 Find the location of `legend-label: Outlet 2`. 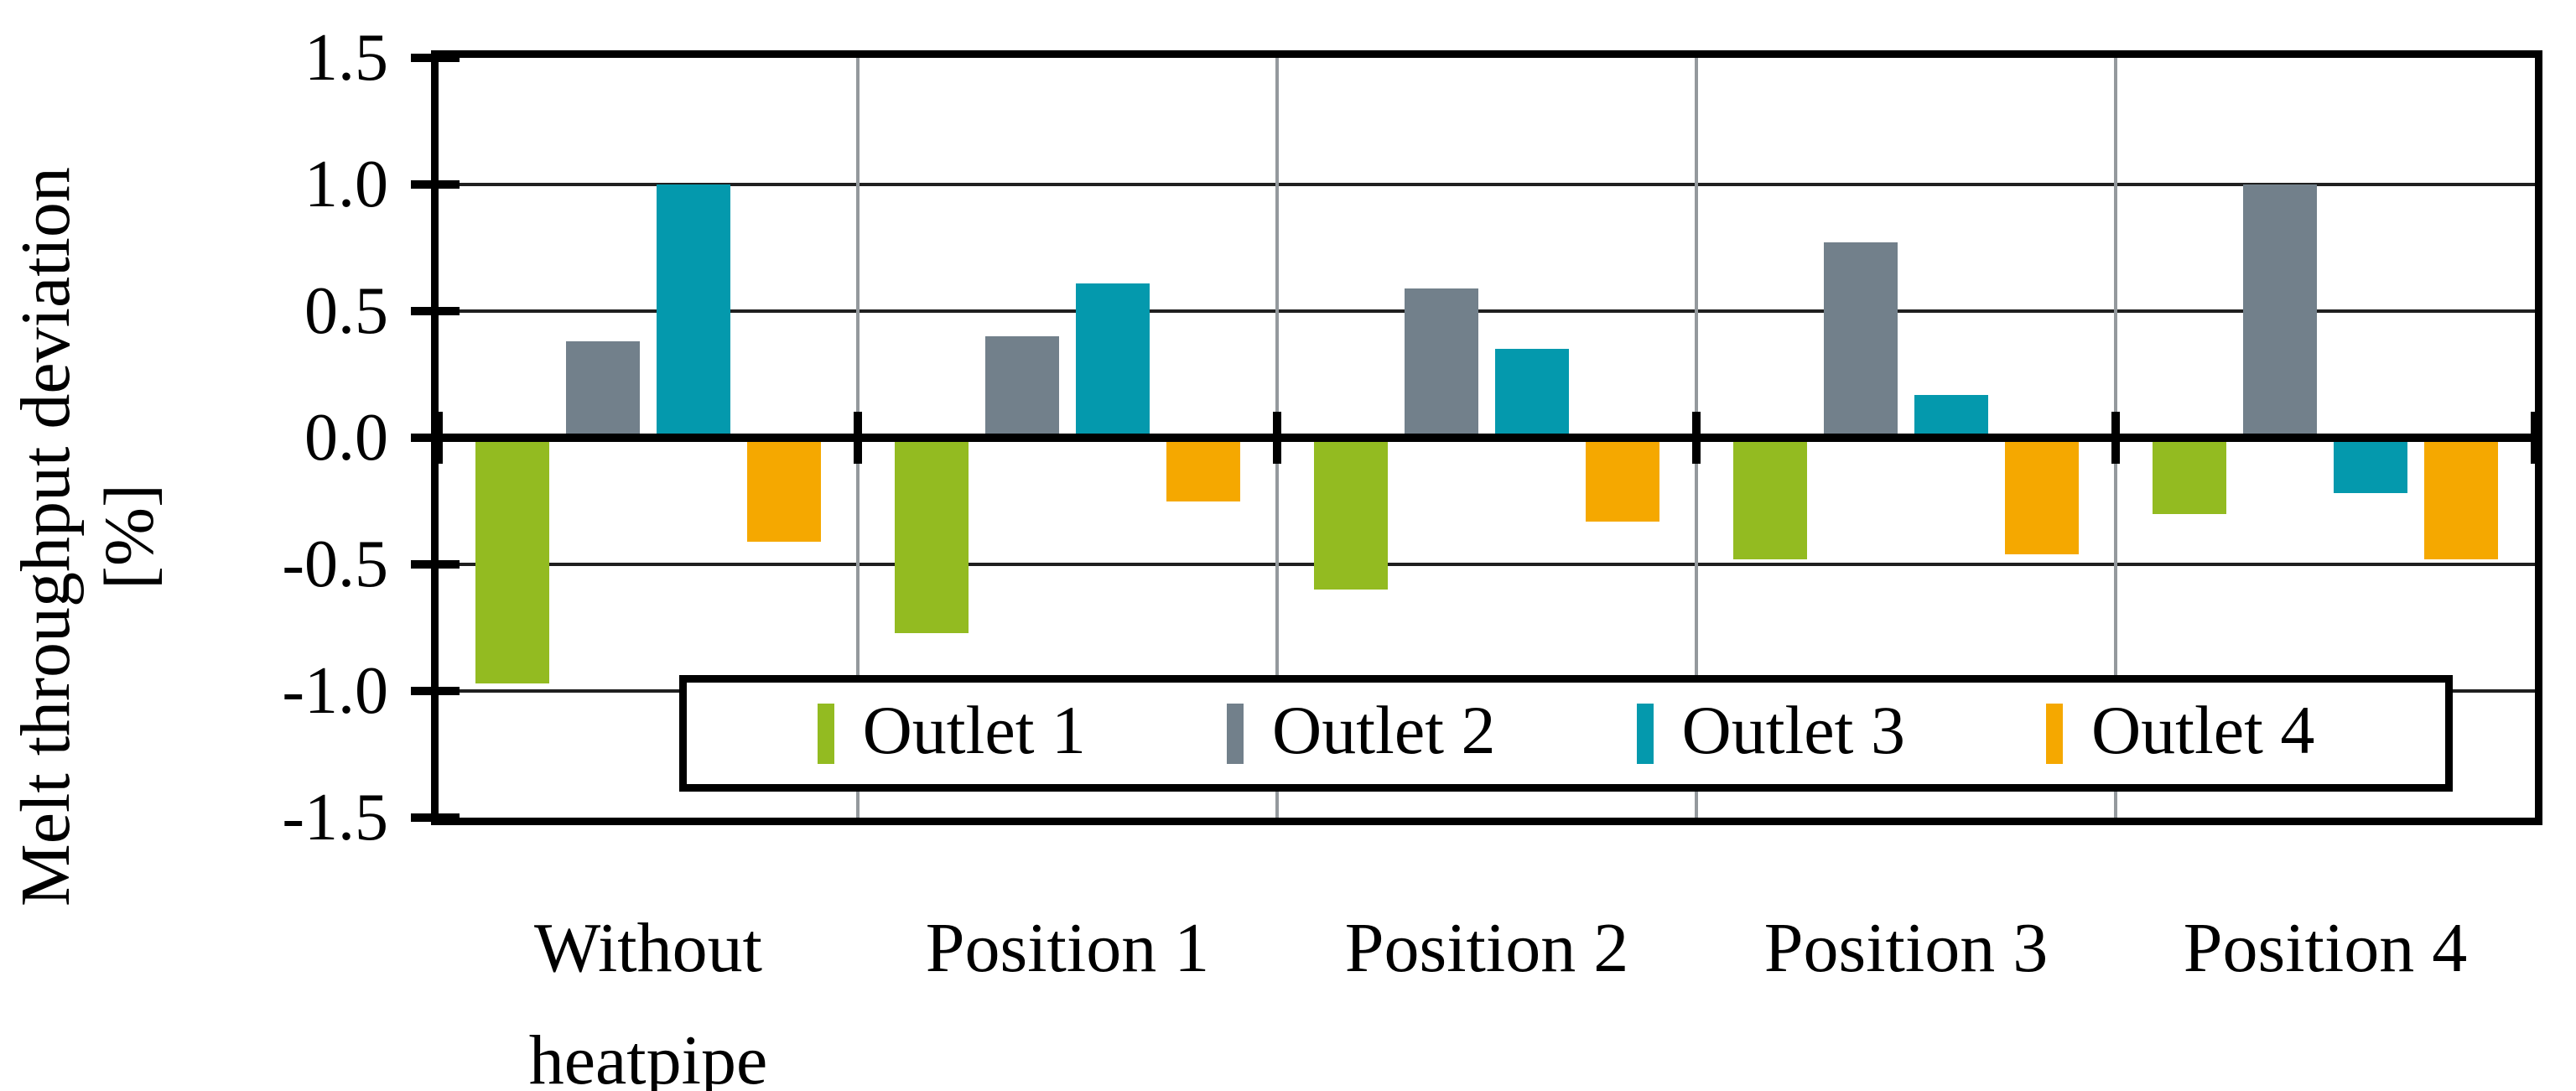

legend-label: Outlet 2 is located at coordinates (1384, 729).